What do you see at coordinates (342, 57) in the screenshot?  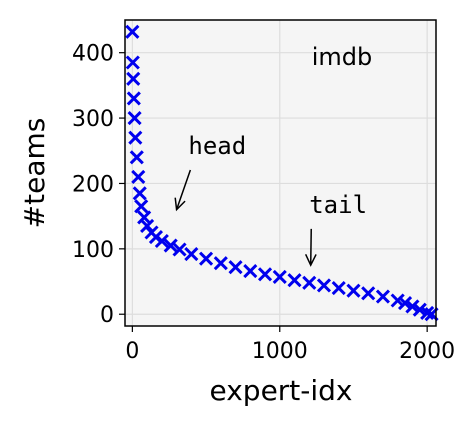 I see `chart-title: imdb` at bounding box center [342, 57].